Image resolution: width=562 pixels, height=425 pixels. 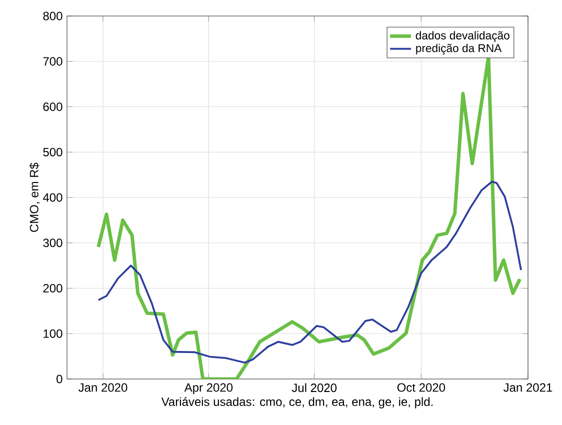 What do you see at coordinates (52, 107) in the screenshot?
I see `y-tick-label: 600` at bounding box center [52, 107].